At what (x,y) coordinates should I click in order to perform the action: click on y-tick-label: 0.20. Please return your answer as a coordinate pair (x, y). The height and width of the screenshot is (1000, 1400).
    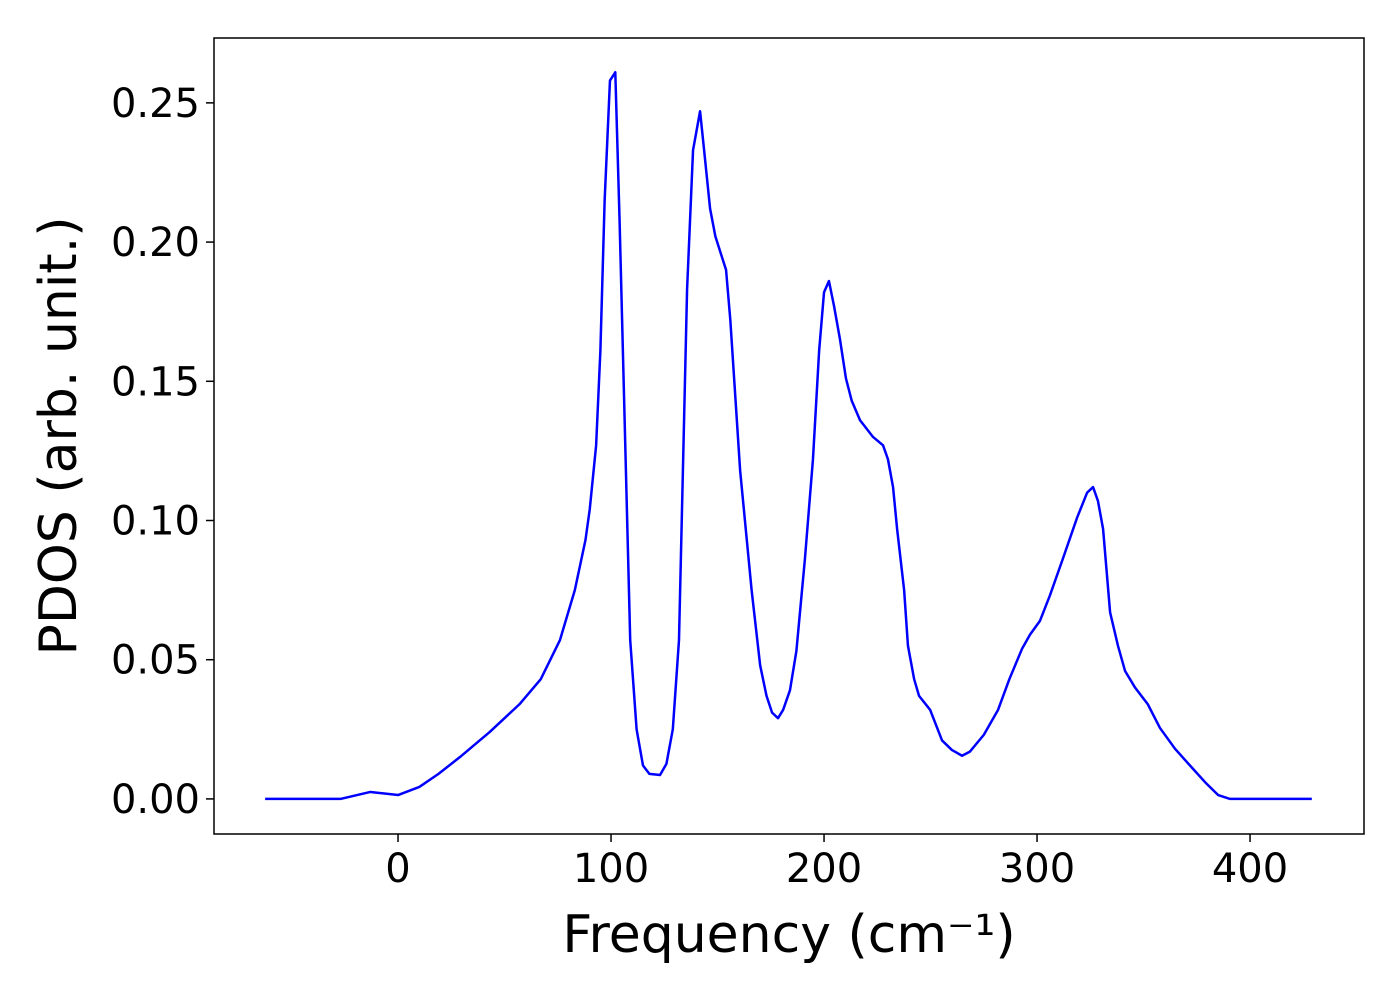
    Looking at the image, I should click on (155, 243).